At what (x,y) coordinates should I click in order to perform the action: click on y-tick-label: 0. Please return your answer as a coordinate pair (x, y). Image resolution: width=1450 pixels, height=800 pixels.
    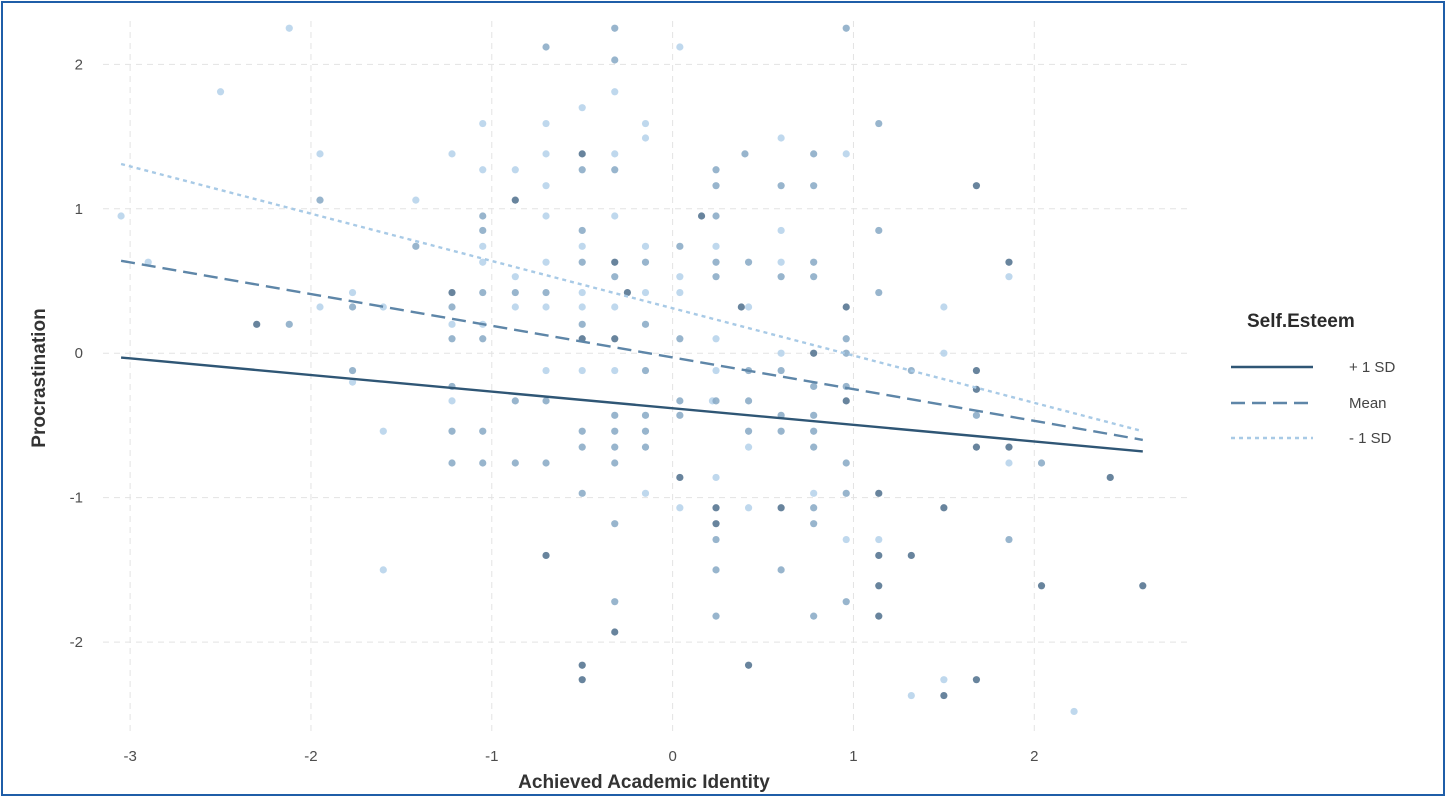
    Looking at the image, I should click on (79, 353).